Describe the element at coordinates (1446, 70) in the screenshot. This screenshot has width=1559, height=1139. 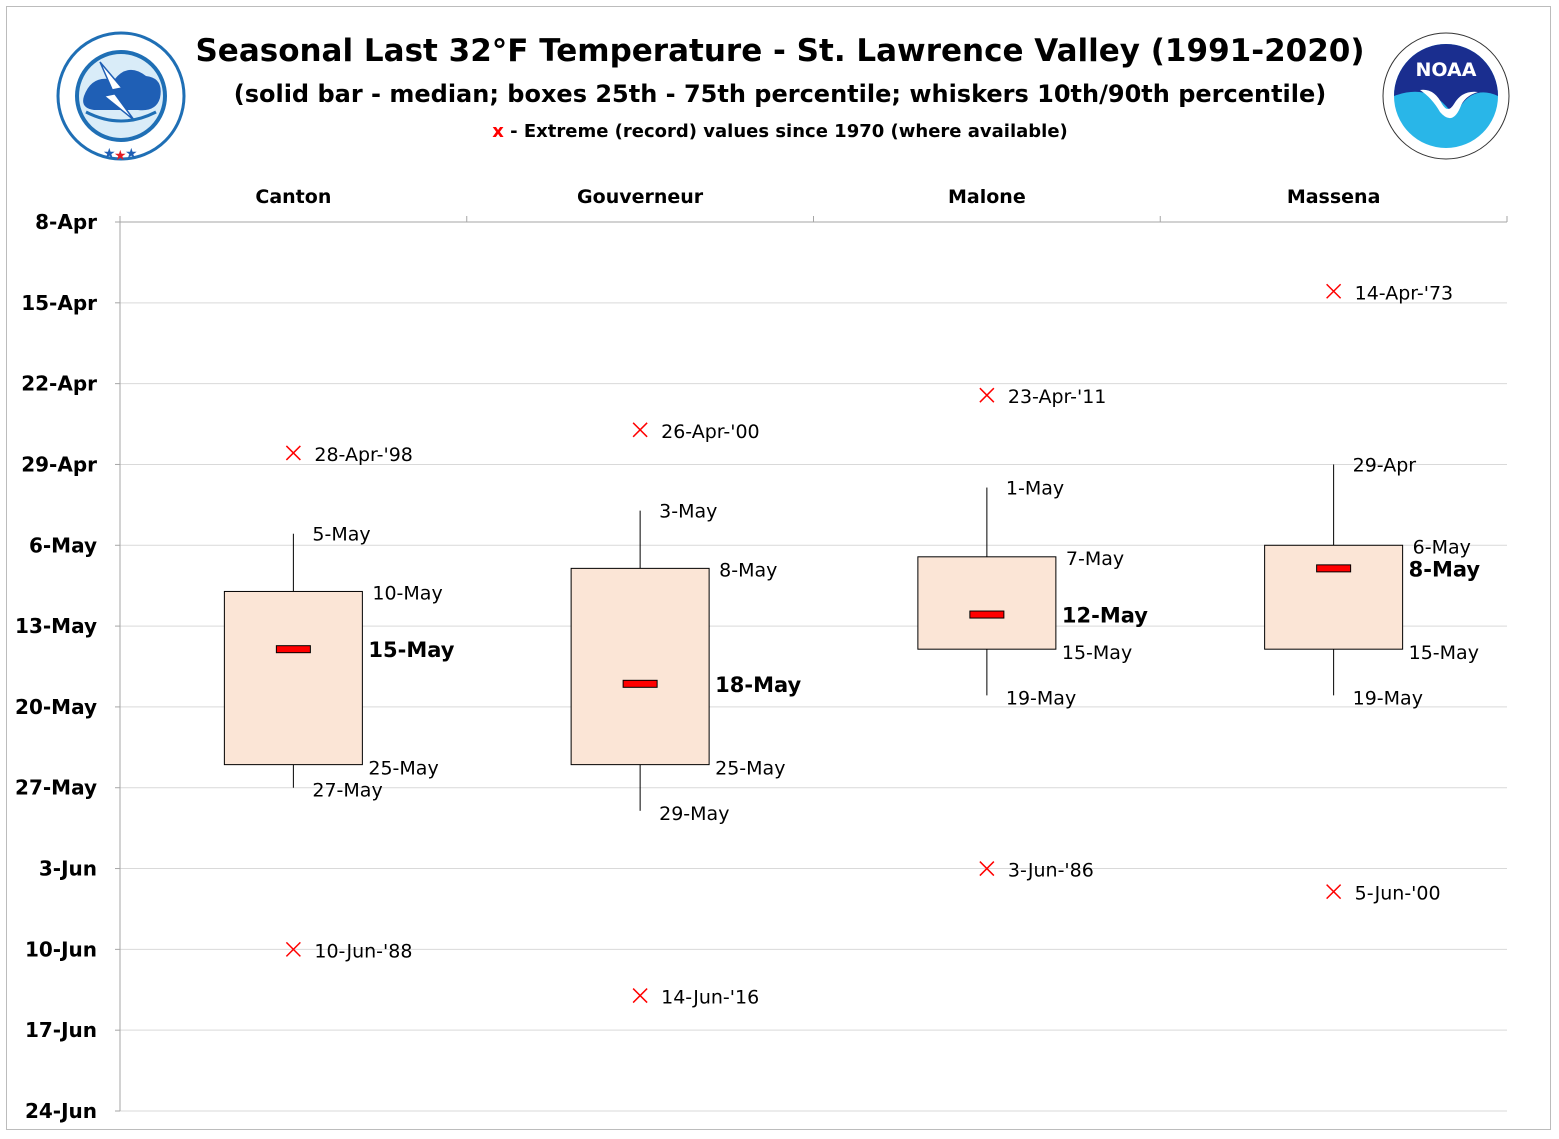
I see `noaa-logo-label: NOAA` at that location.